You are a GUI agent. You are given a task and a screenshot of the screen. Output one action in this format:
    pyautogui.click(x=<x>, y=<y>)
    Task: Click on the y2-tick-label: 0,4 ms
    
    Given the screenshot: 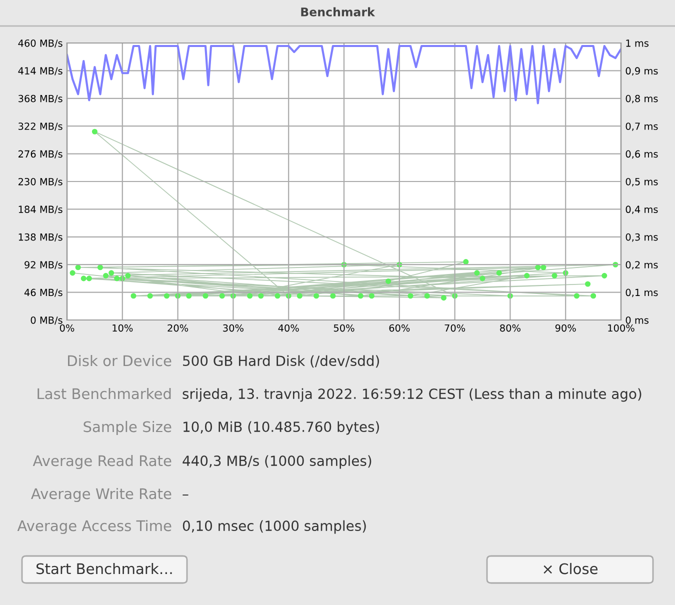 What is the action you would take?
    pyautogui.click(x=642, y=210)
    